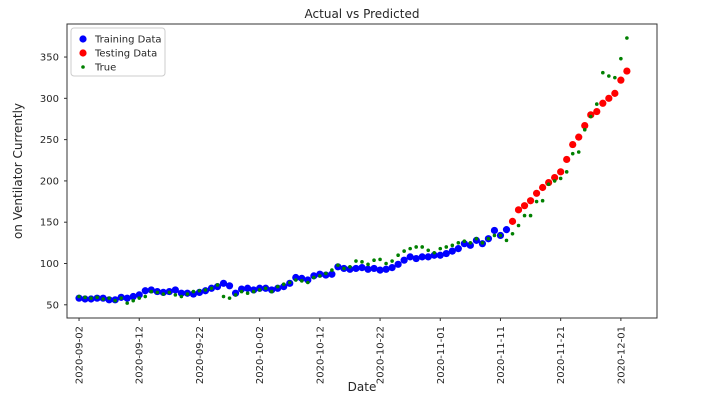  I want to click on x-tick-label: 2020-09-02, so click(80, 355).